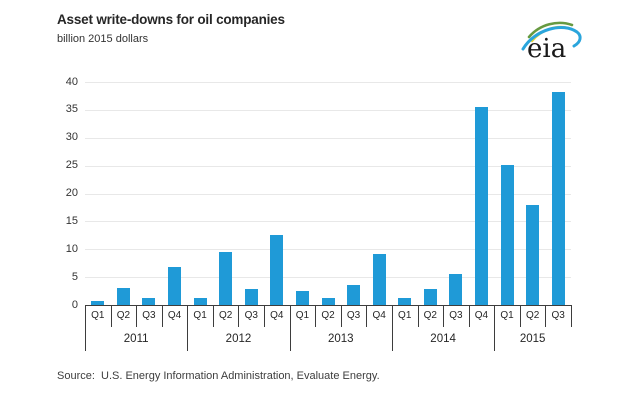  What do you see at coordinates (71, 193) in the screenshot?
I see `y-axis-tick-label: 20` at bounding box center [71, 193].